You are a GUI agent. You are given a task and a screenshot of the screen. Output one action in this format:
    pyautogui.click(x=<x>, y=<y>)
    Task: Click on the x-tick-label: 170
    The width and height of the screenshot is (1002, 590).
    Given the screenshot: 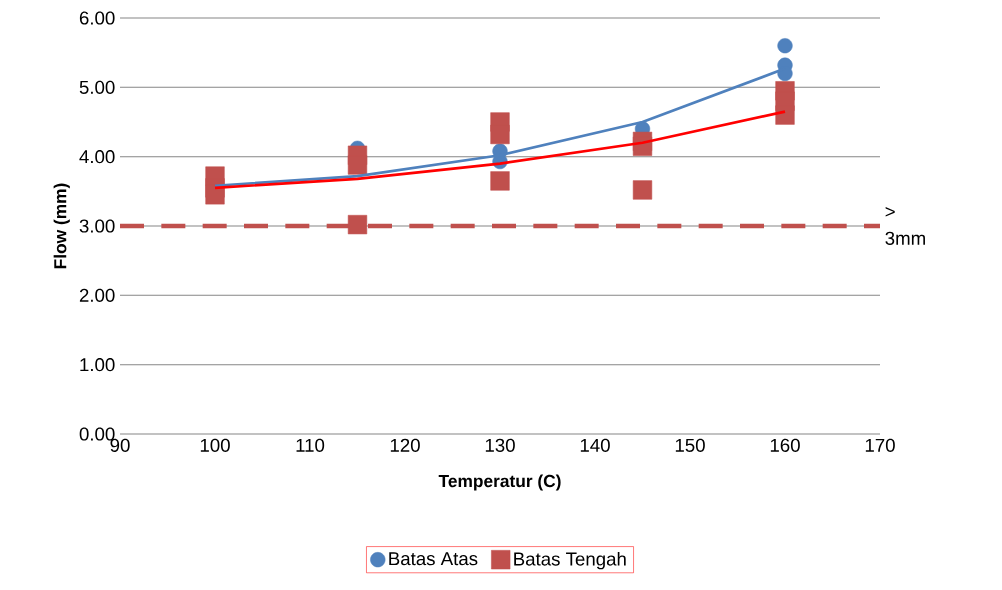 What is the action you would take?
    pyautogui.click(x=880, y=445)
    